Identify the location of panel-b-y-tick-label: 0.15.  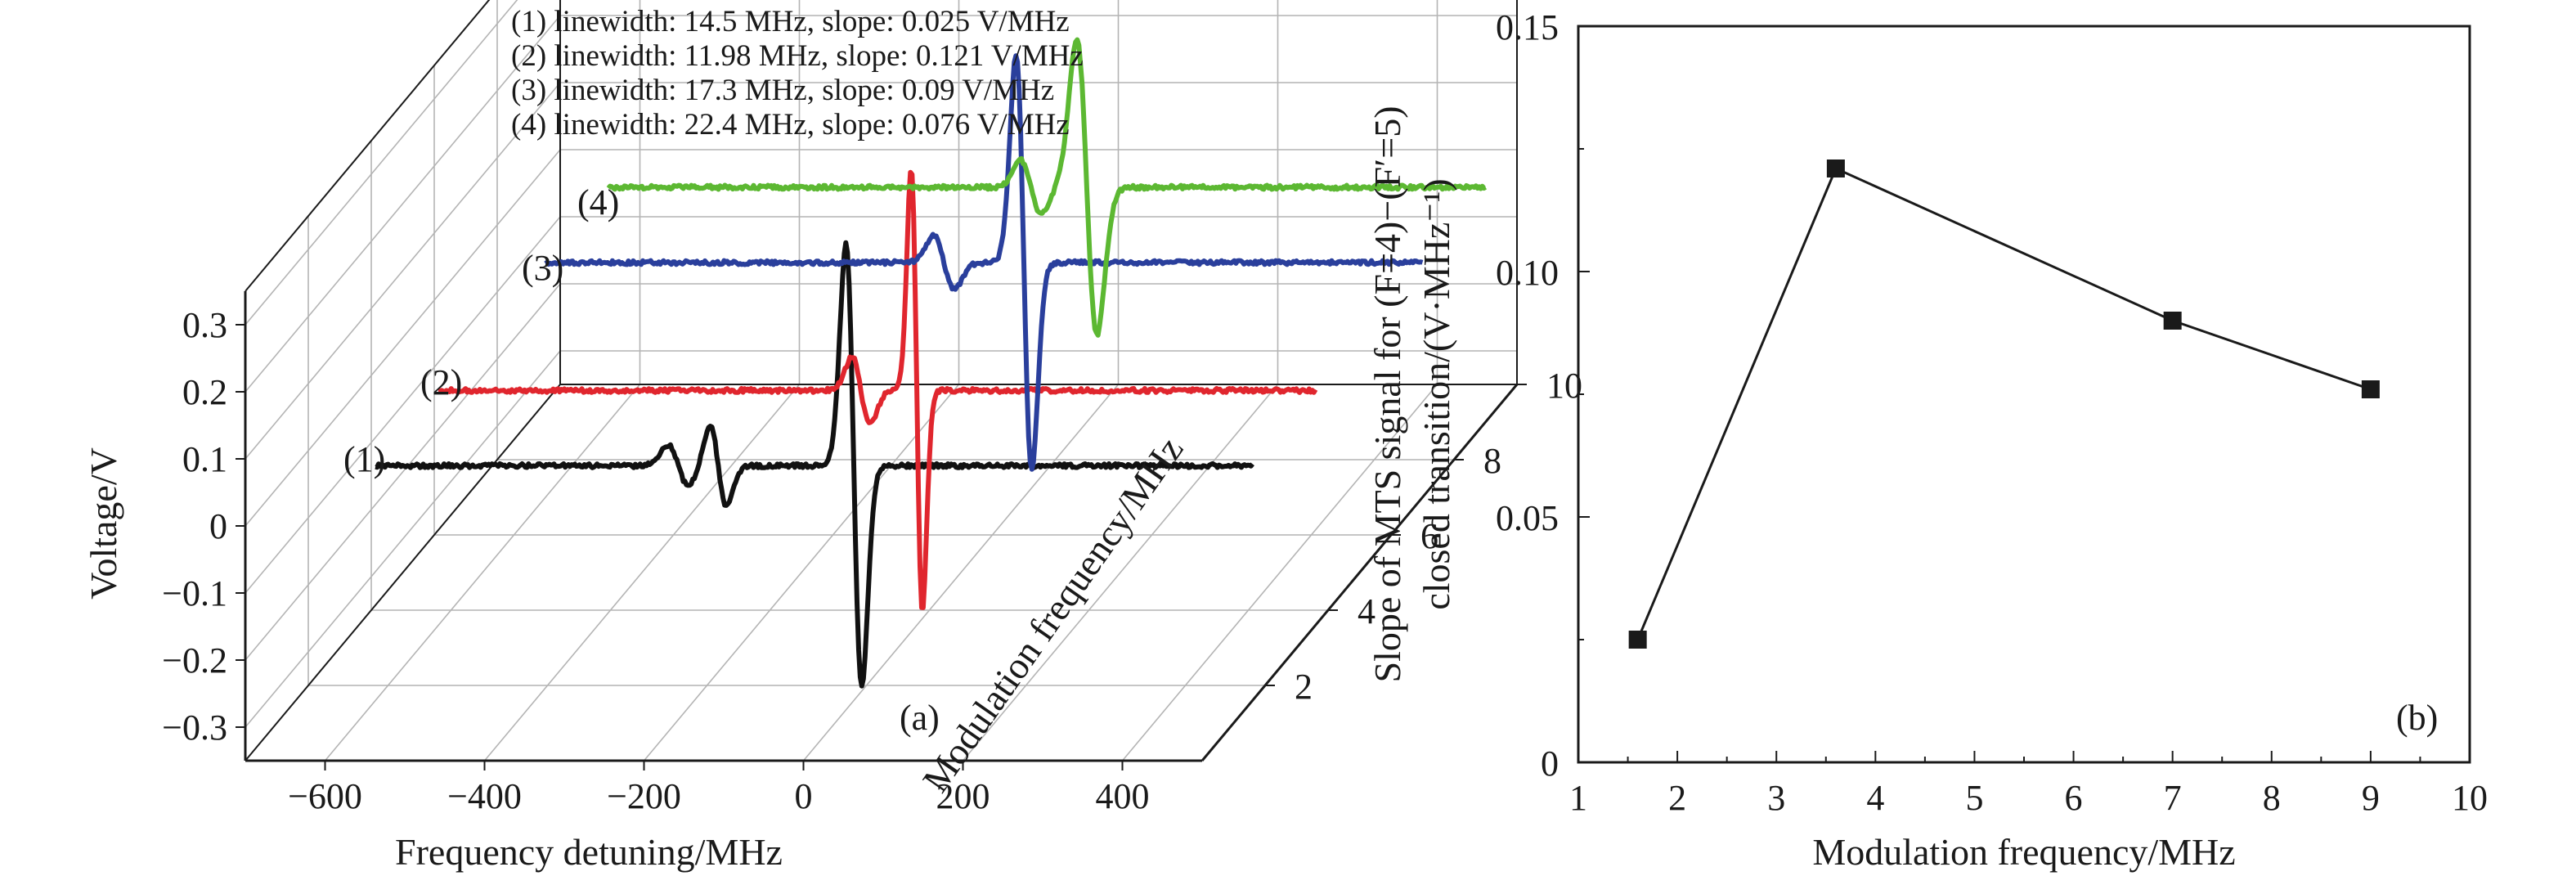
(1528, 27).